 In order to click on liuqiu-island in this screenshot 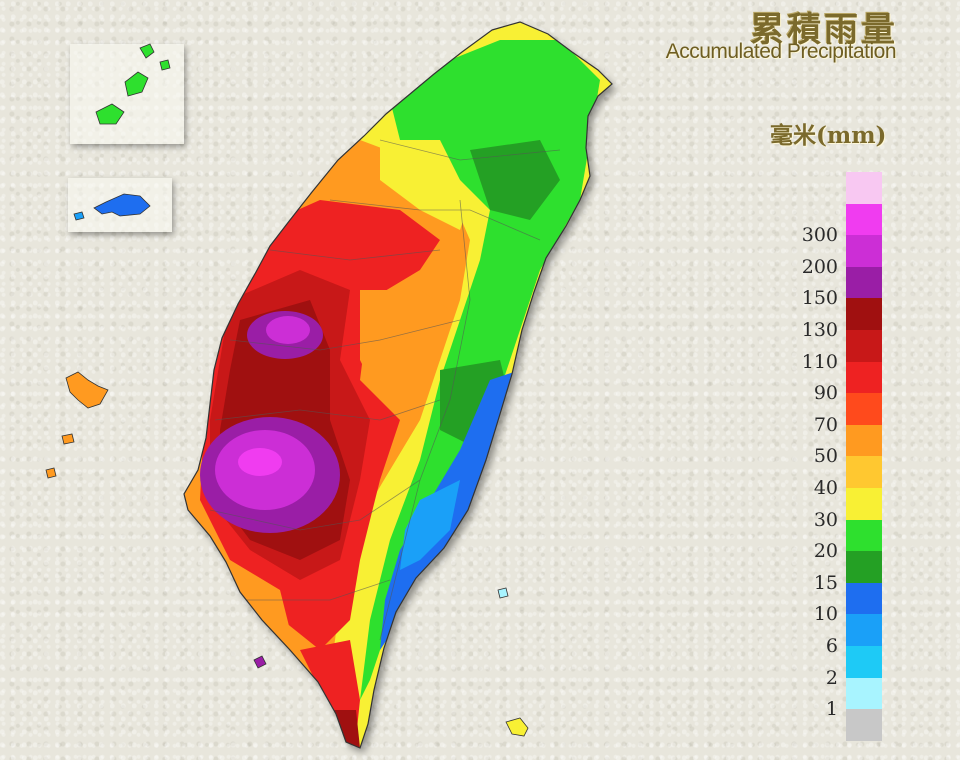, I will do `click(260, 662)`.